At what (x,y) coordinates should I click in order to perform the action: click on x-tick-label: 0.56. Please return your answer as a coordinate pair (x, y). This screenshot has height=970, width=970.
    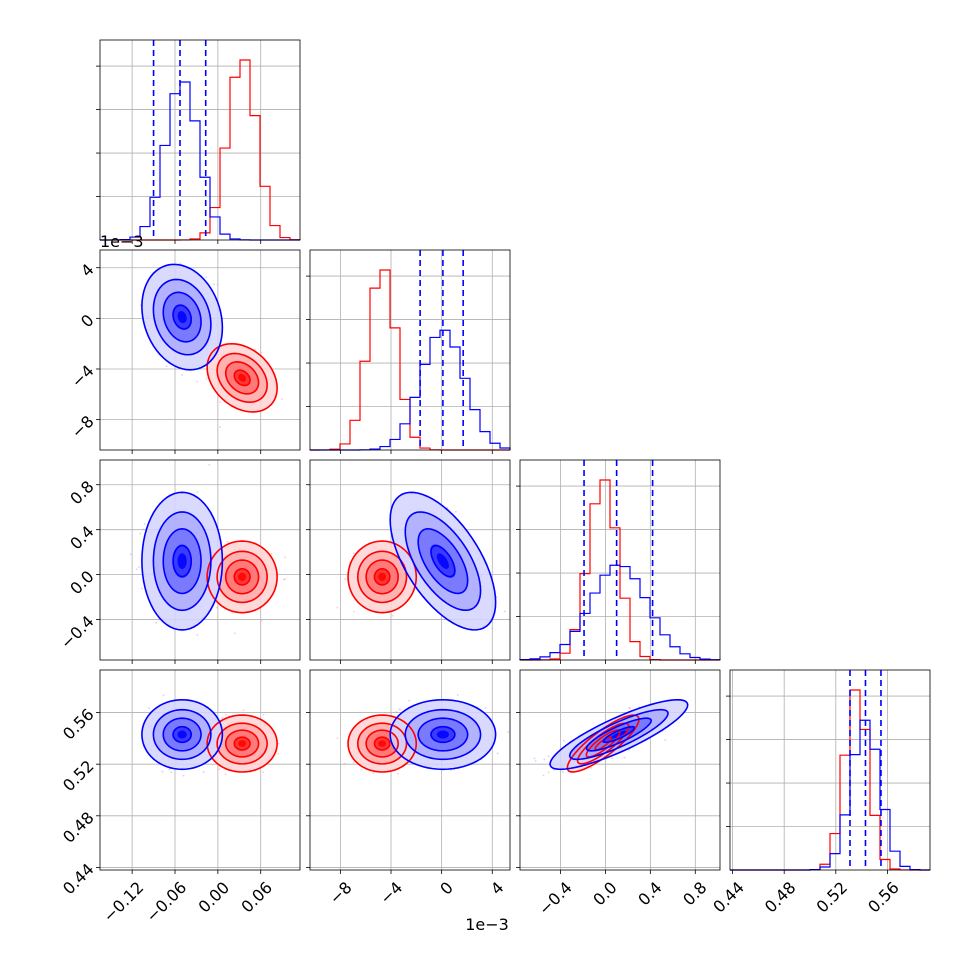
    Looking at the image, I should click on (883, 897).